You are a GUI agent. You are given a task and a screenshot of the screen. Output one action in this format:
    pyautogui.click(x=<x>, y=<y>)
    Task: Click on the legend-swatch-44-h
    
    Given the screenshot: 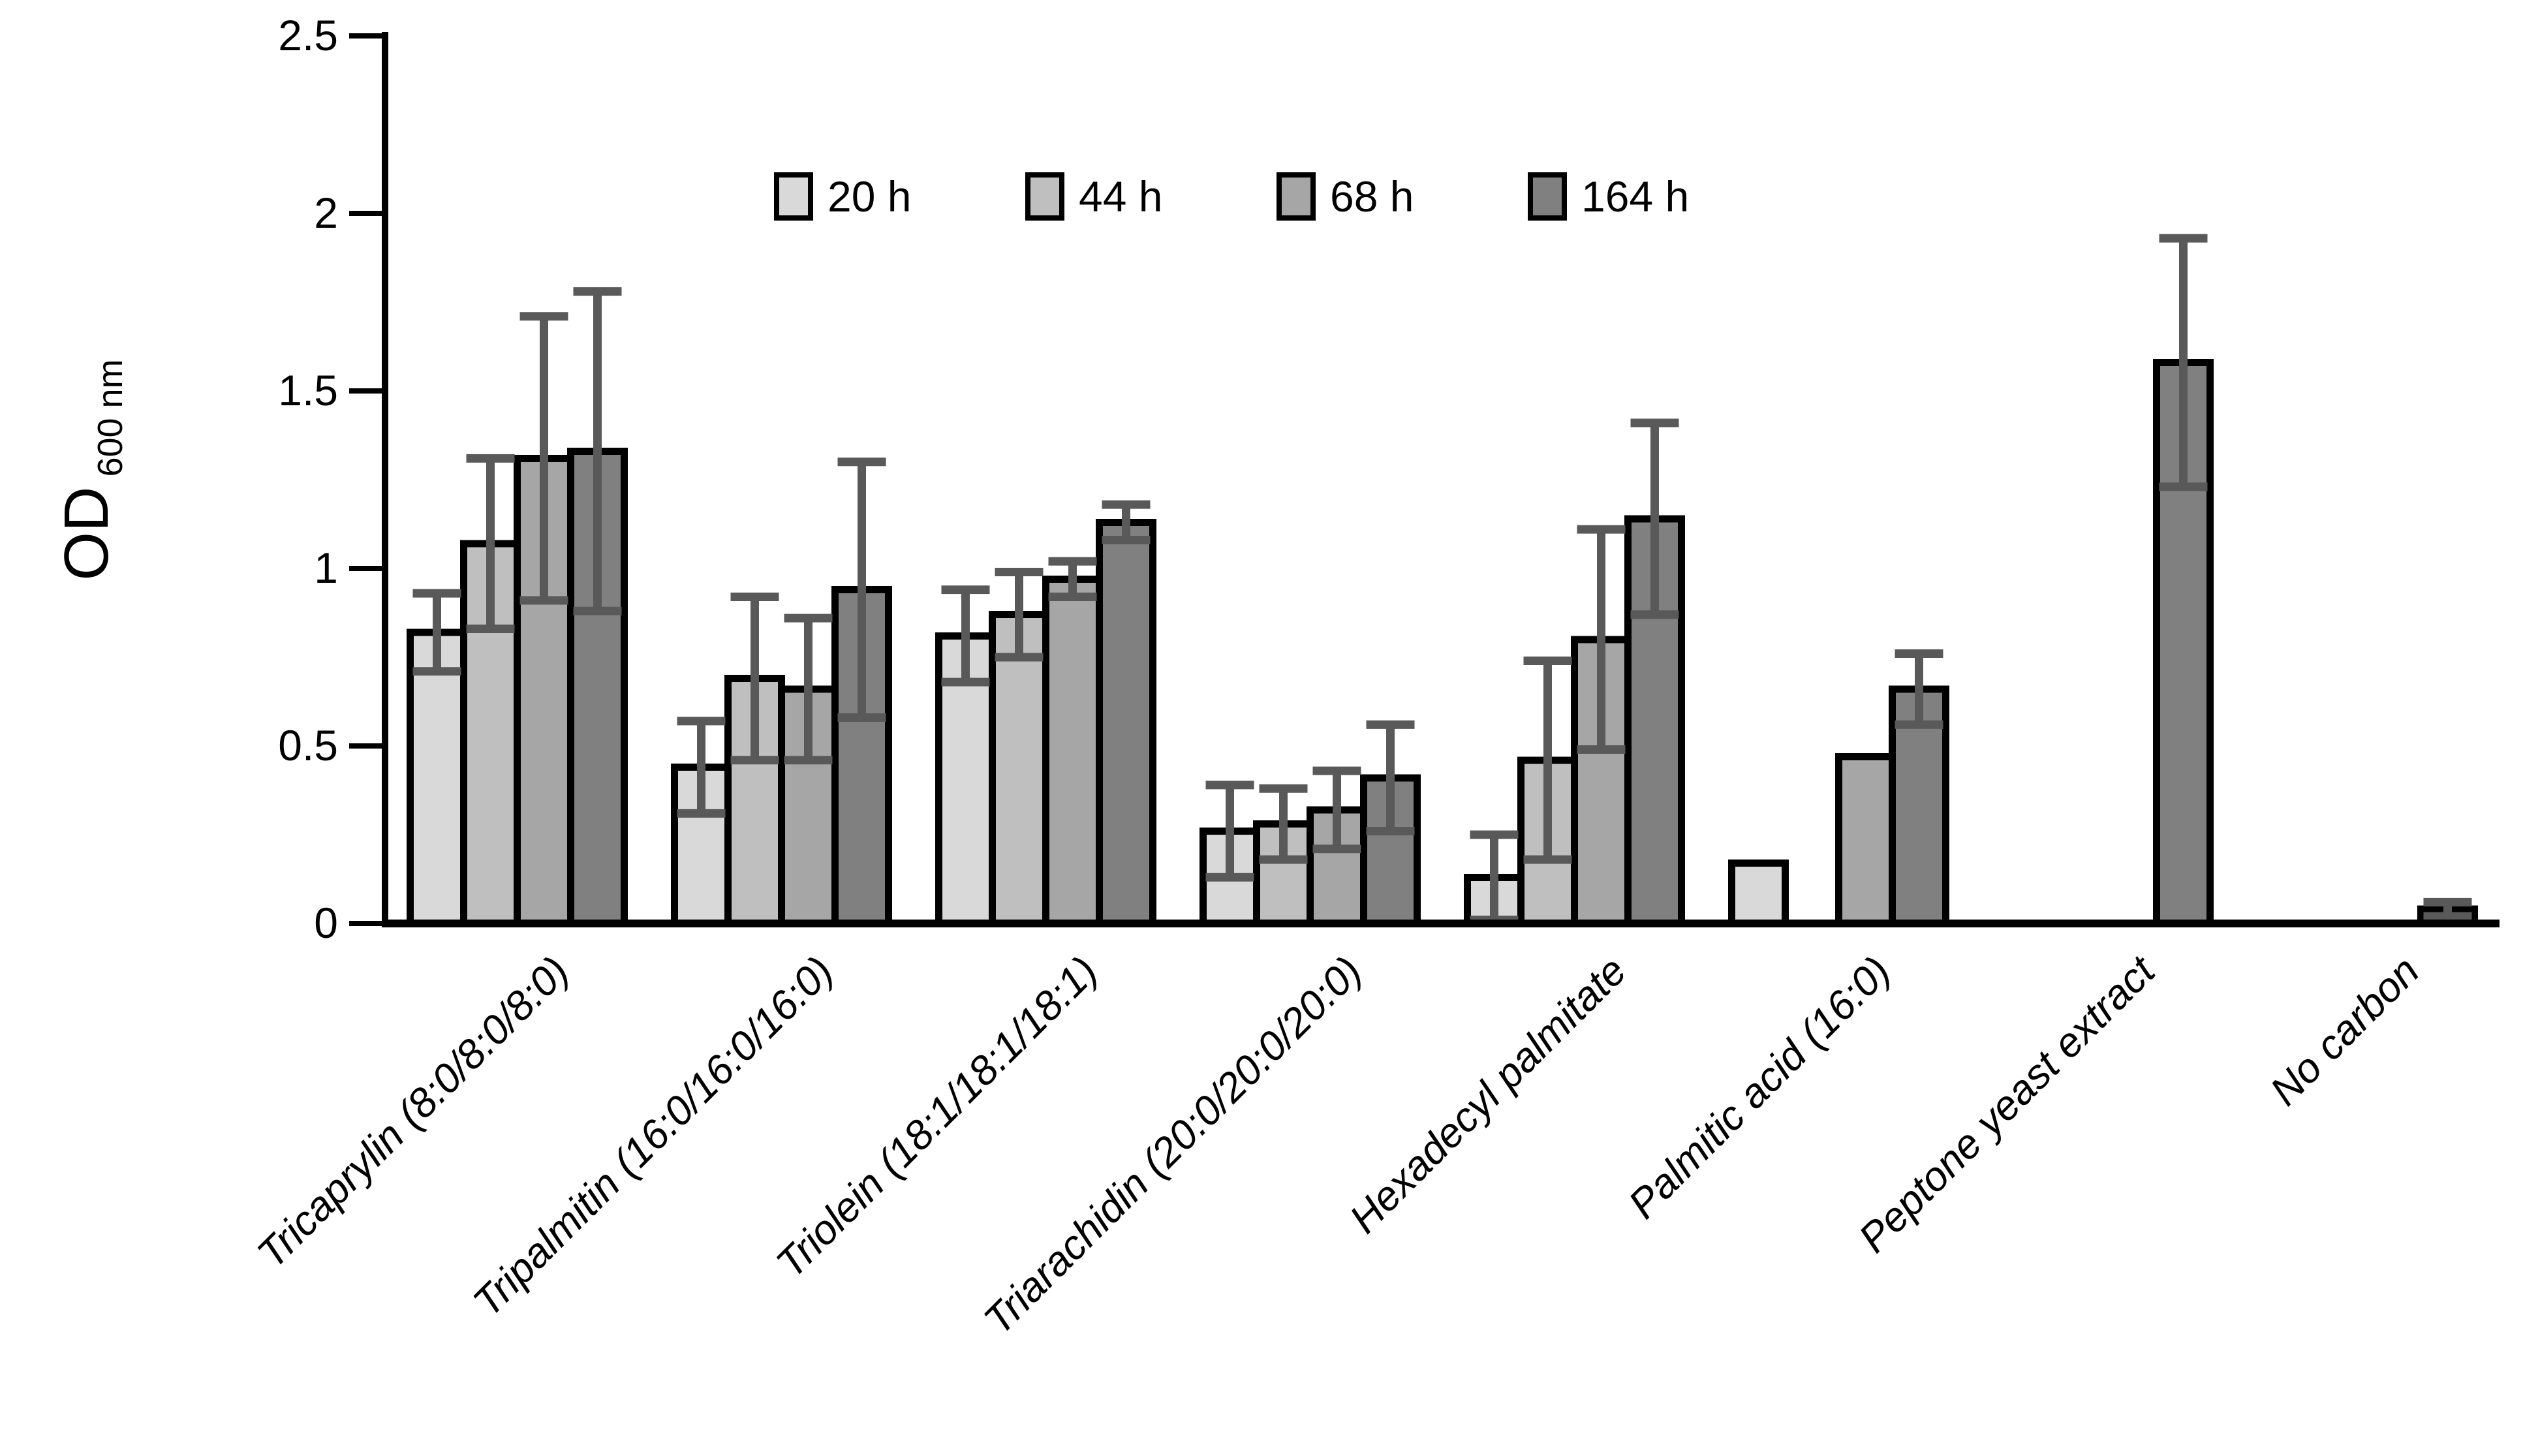 What is the action you would take?
    pyautogui.click(x=1044, y=196)
    